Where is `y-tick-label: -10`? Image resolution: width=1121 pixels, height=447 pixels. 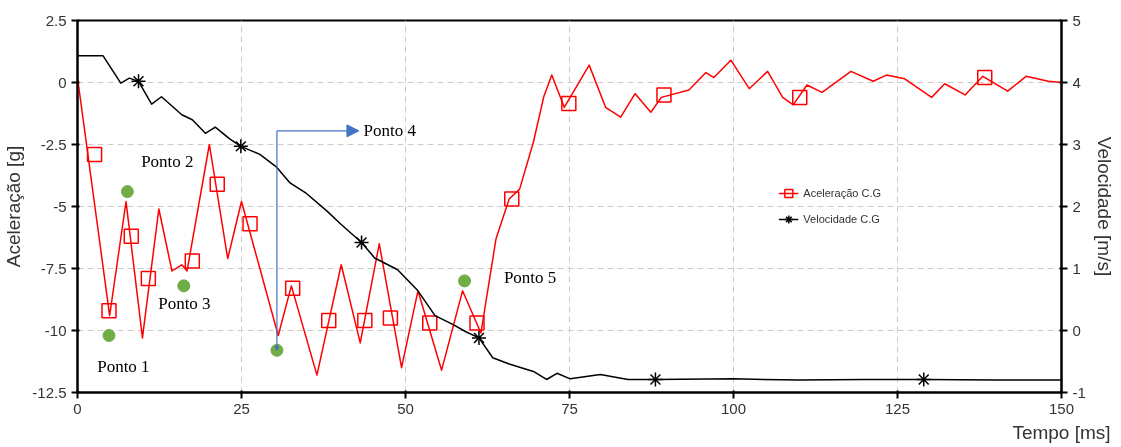 y-tick-label: -10 is located at coordinates (55, 330).